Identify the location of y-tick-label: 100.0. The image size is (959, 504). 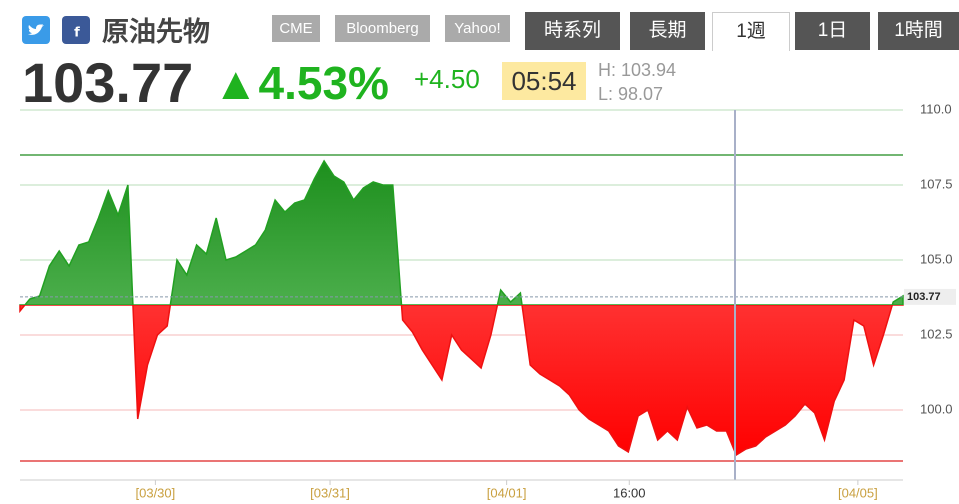
(936, 408).